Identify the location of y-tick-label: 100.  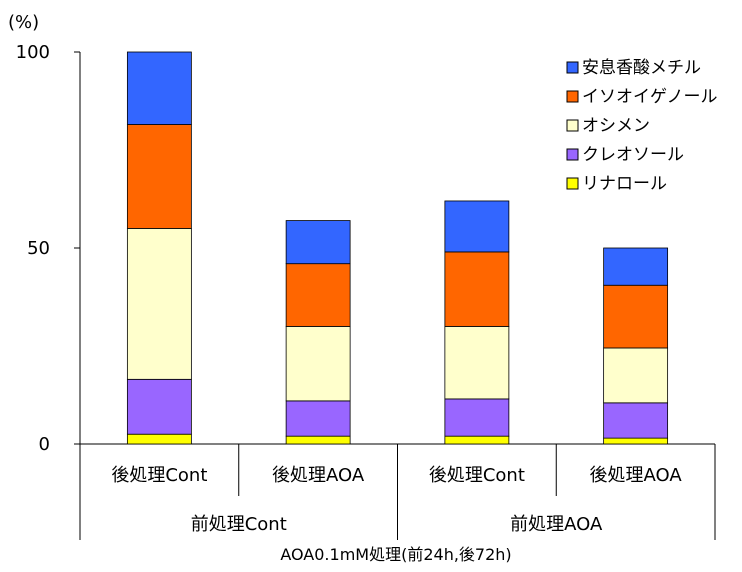
(33, 52).